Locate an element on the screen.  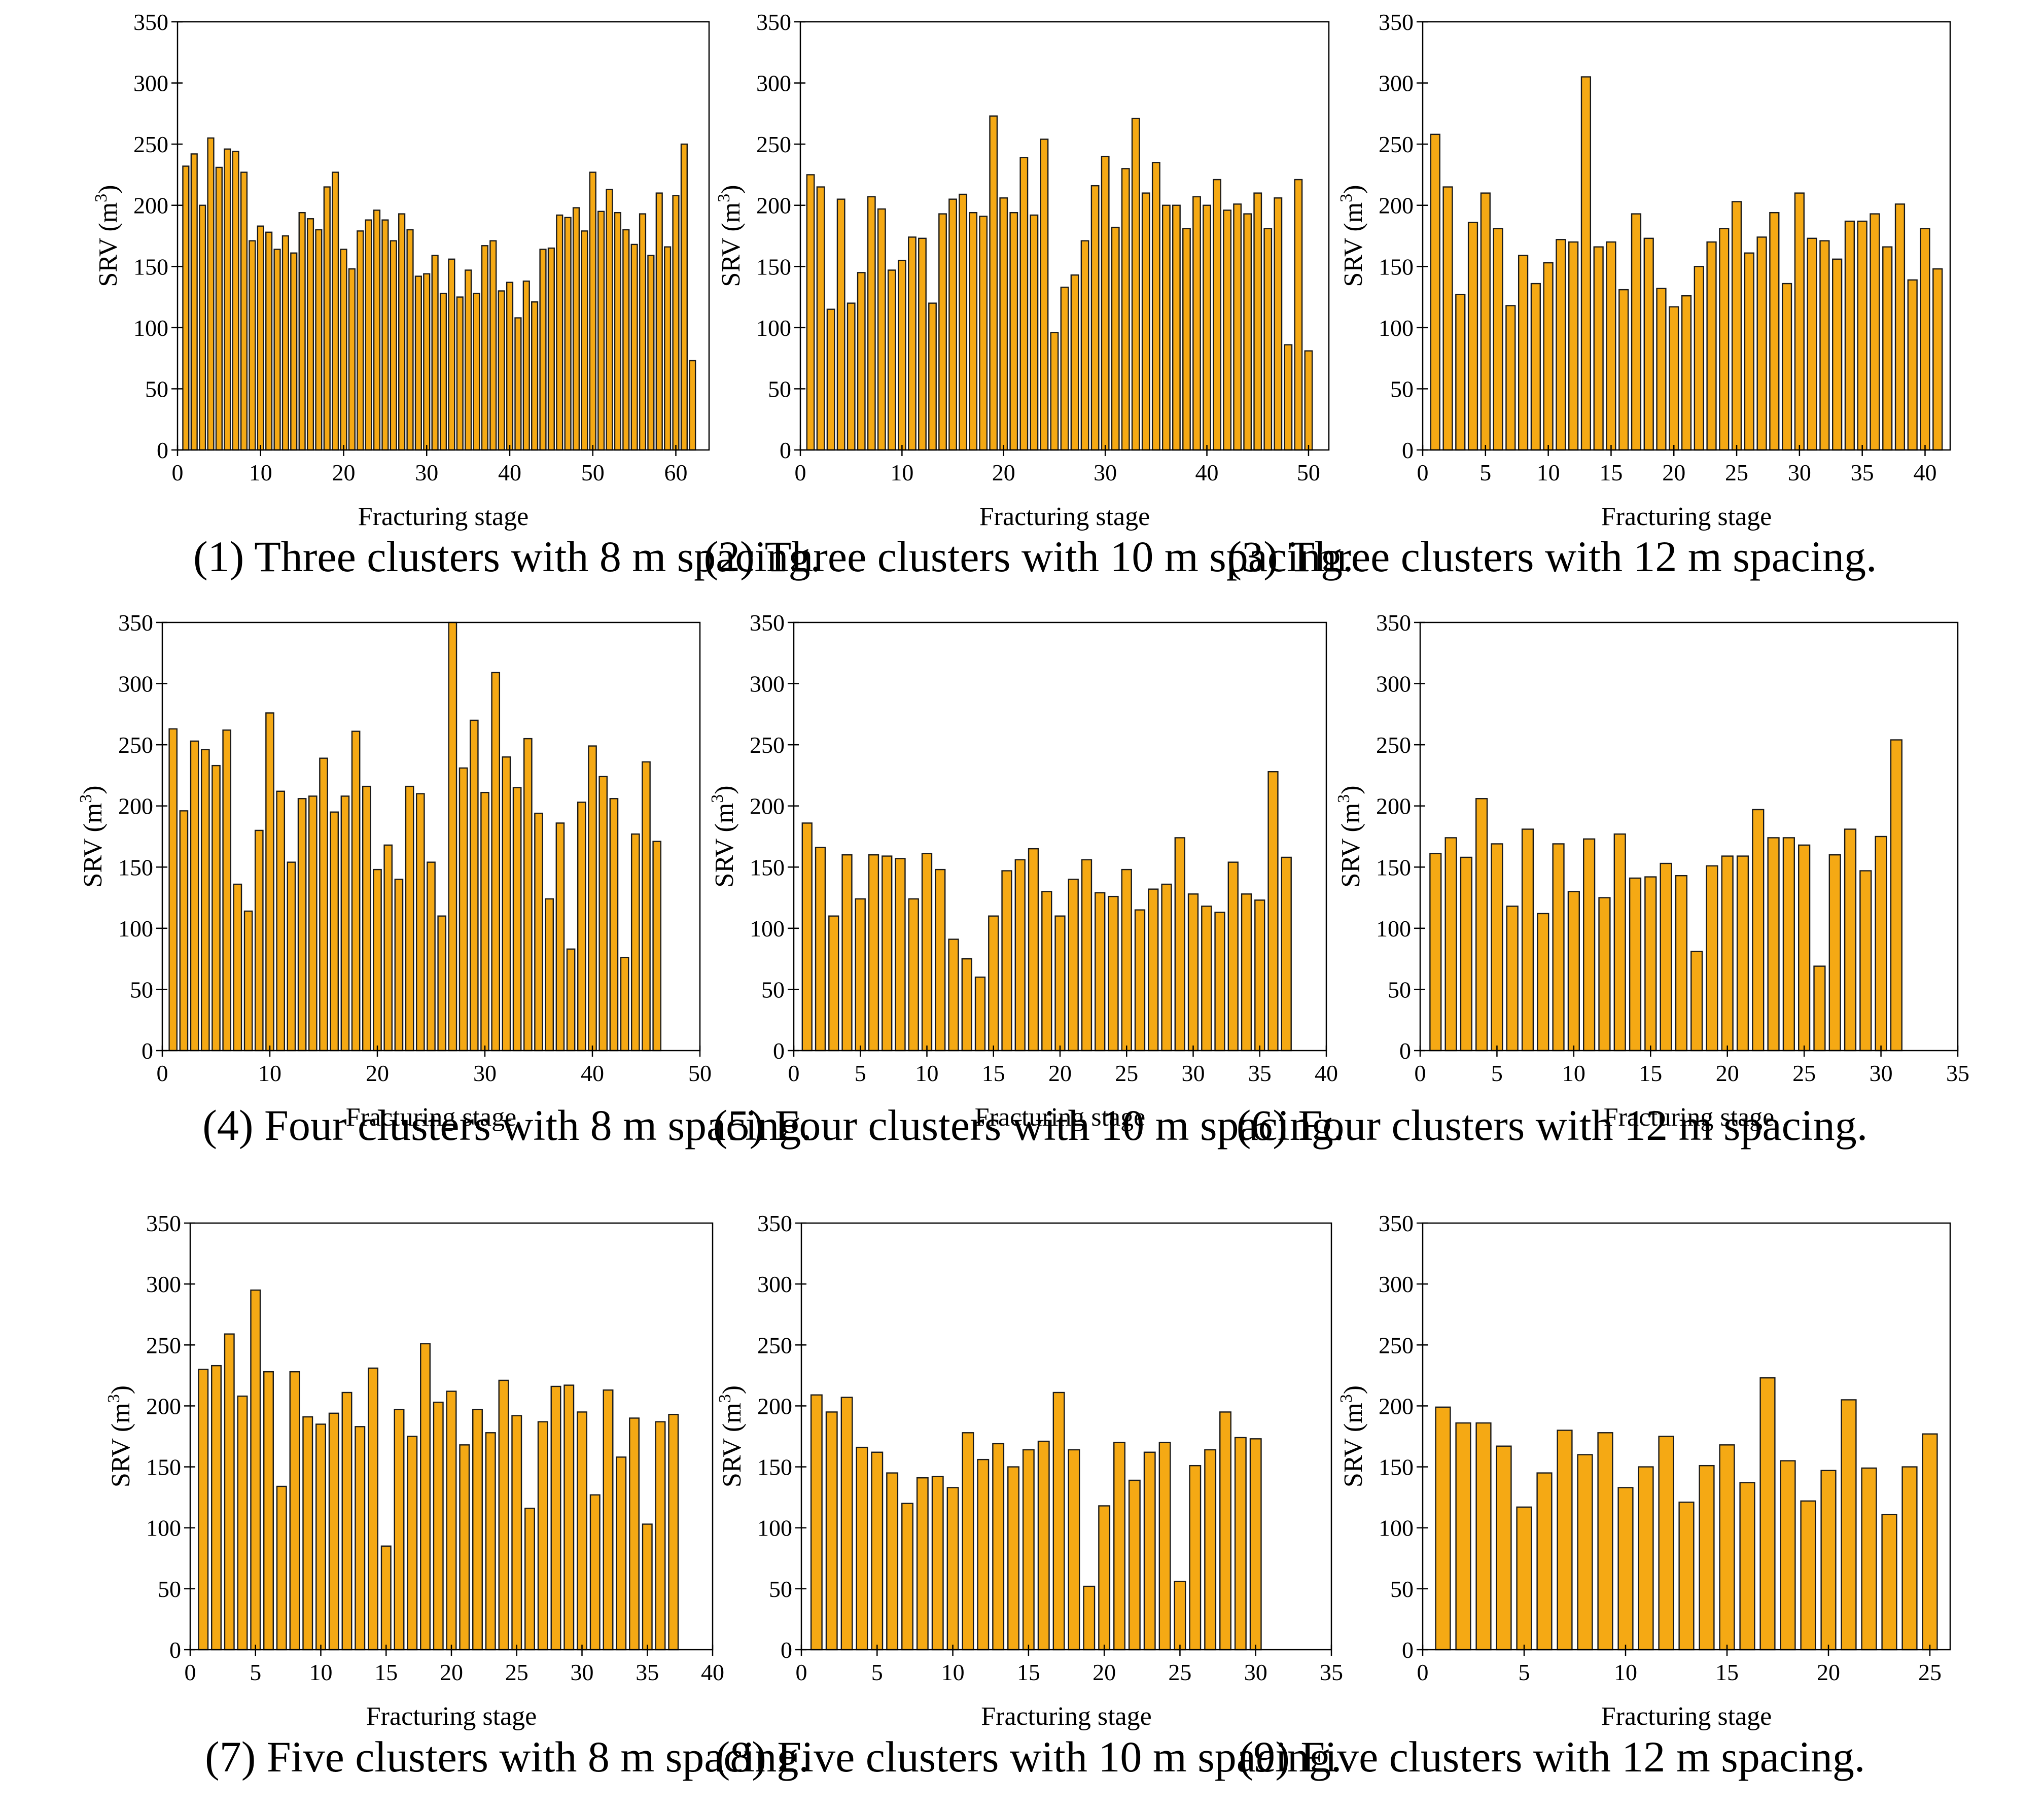
y-tick-label: 350 is located at coordinates (150, 22).